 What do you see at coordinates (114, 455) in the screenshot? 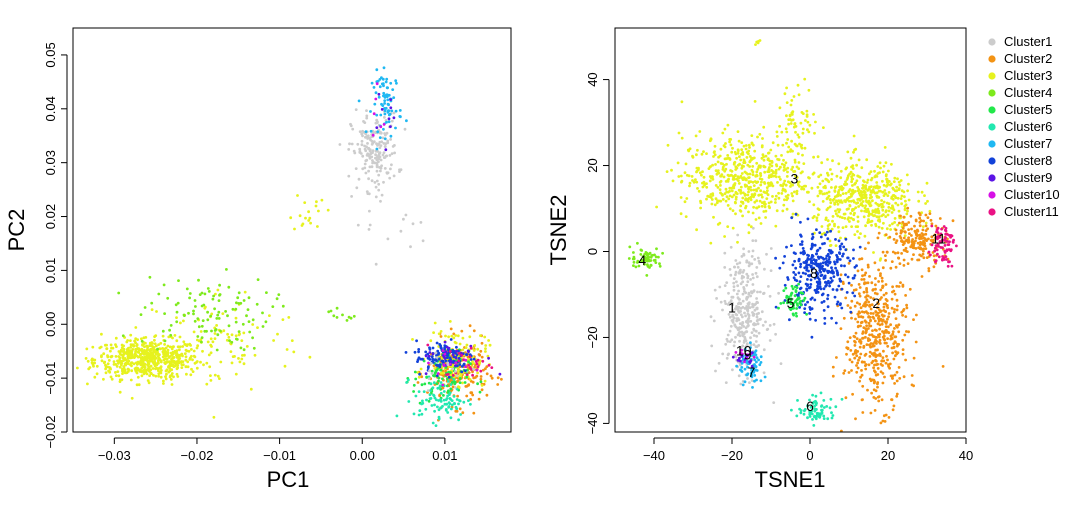
I see `pca-x-tick-label: −0.03` at bounding box center [114, 455].